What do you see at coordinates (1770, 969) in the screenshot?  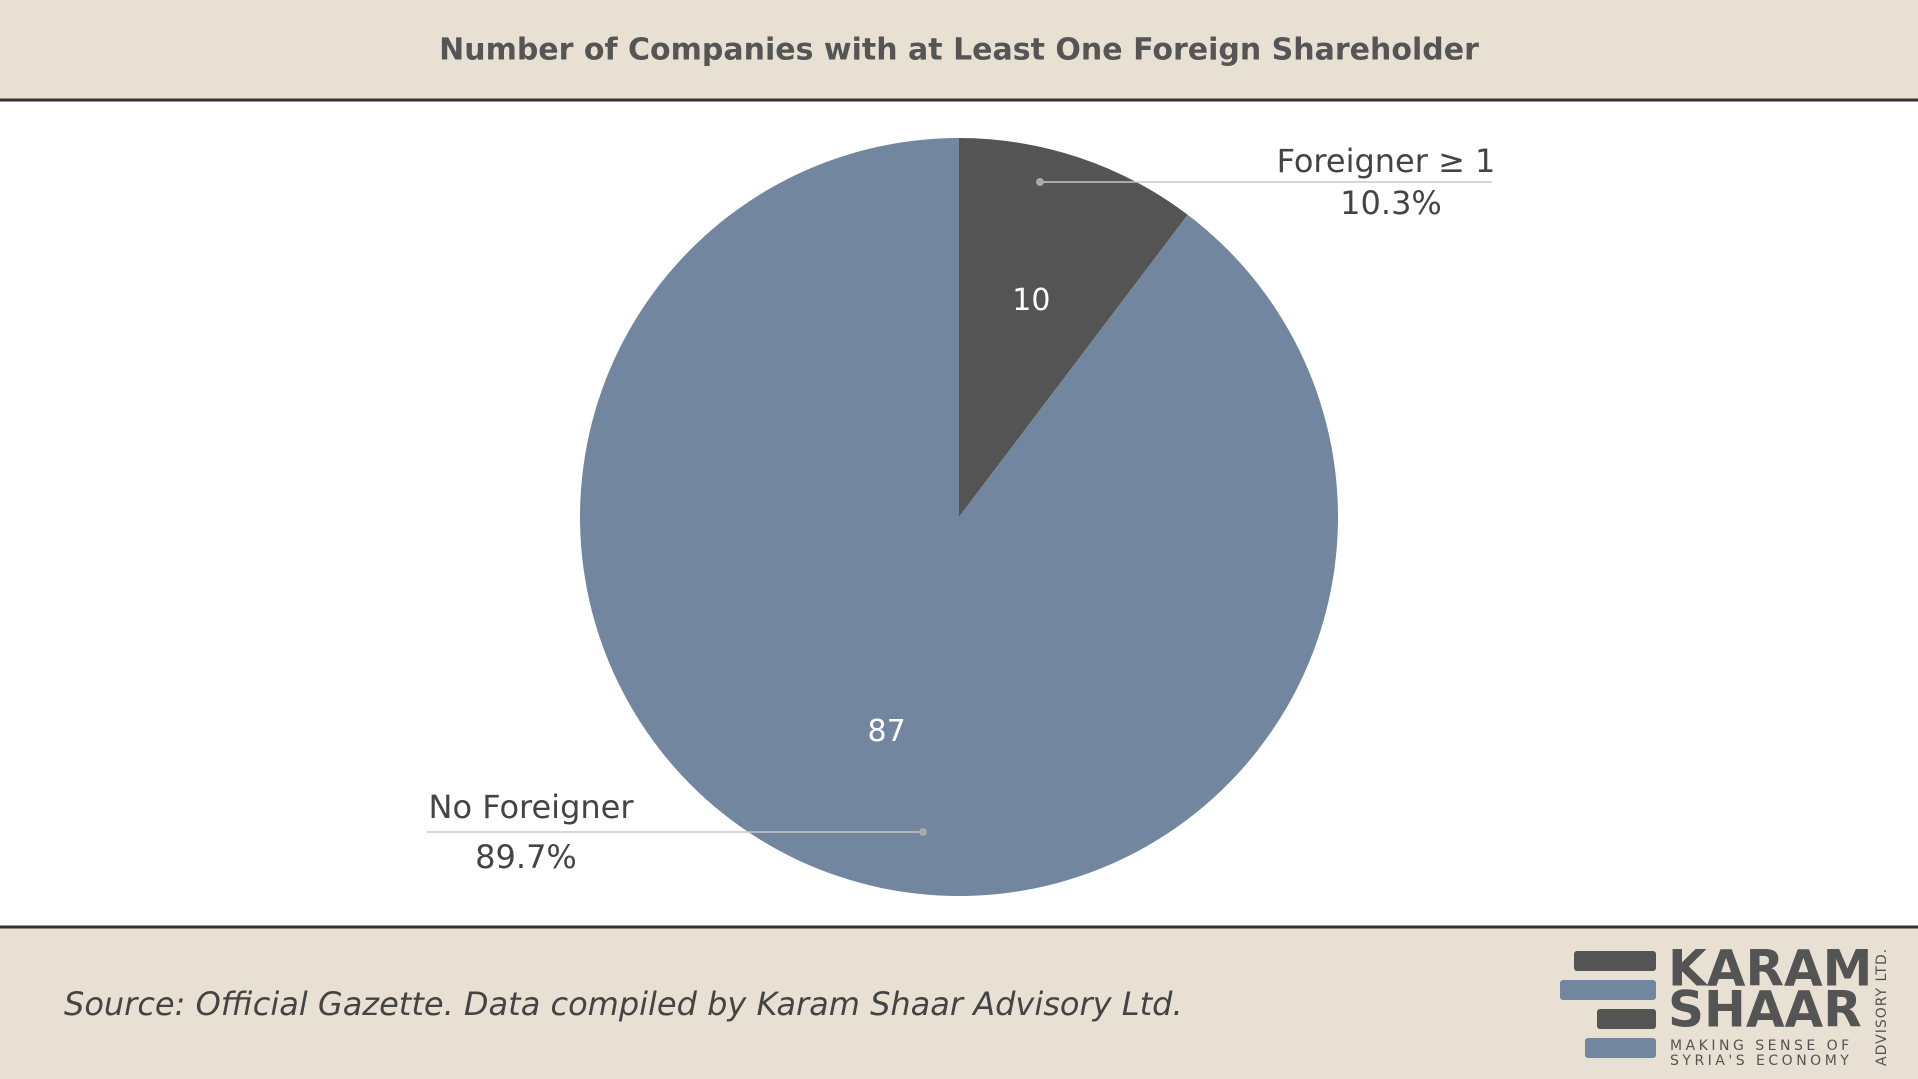 I see `logo-text: KARAM` at bounding box center [1770, 969].